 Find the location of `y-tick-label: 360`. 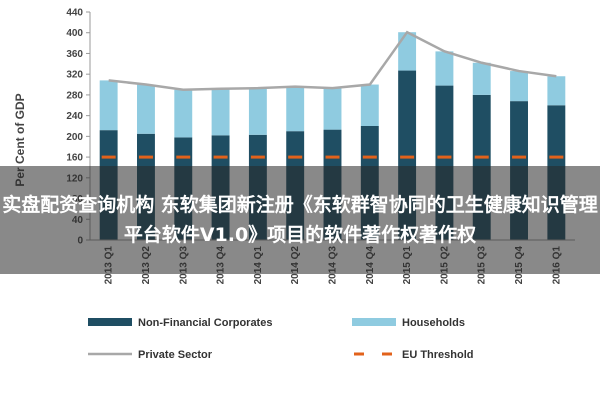

y-tick-label: 360 is located at coordinates (74, 54).